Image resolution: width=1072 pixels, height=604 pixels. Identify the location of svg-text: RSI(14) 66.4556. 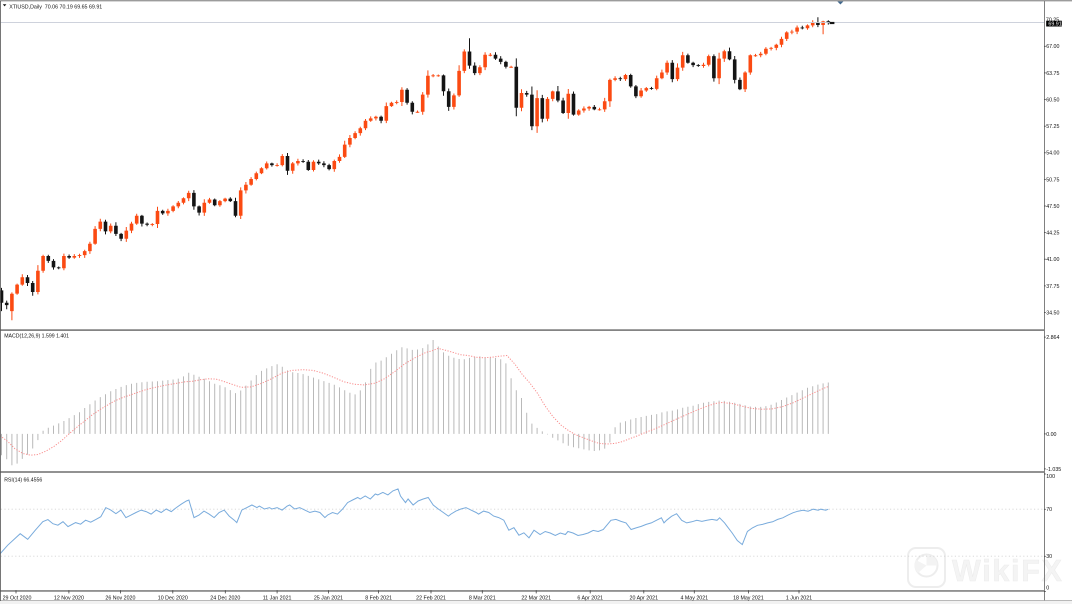
(23, 480).